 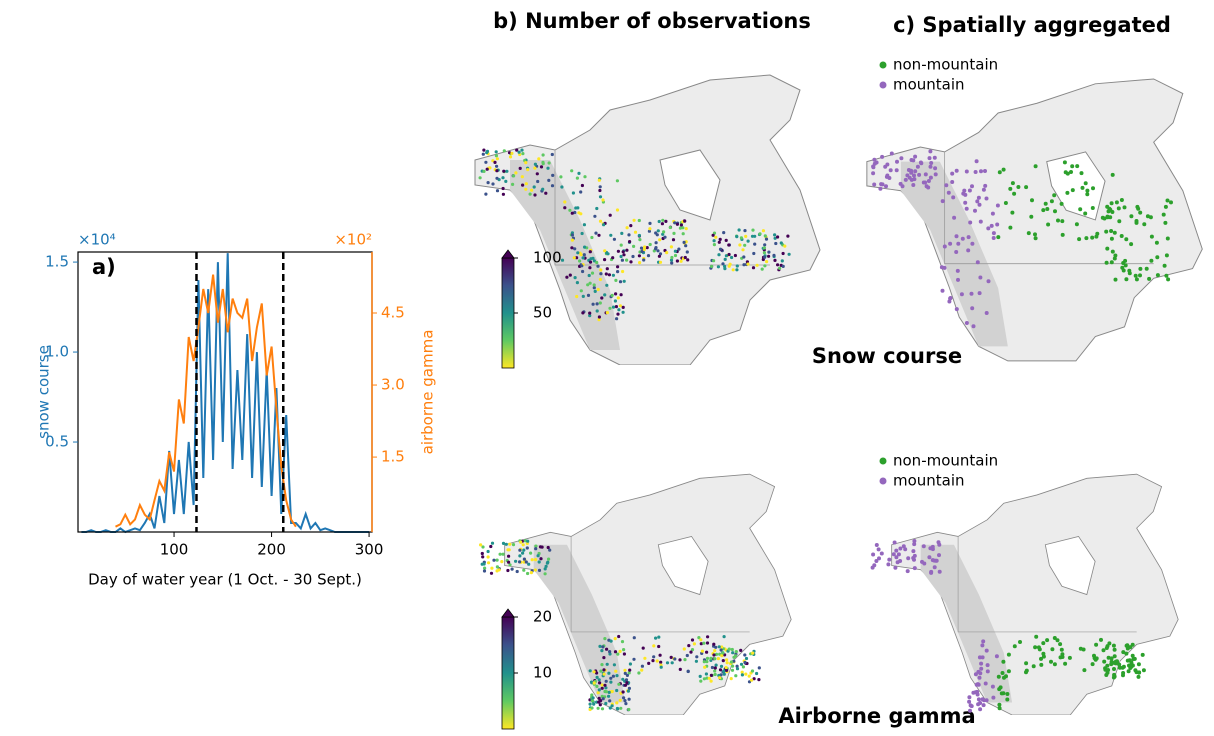 I want to click on panel-label: a), so click(x=104, y=267).